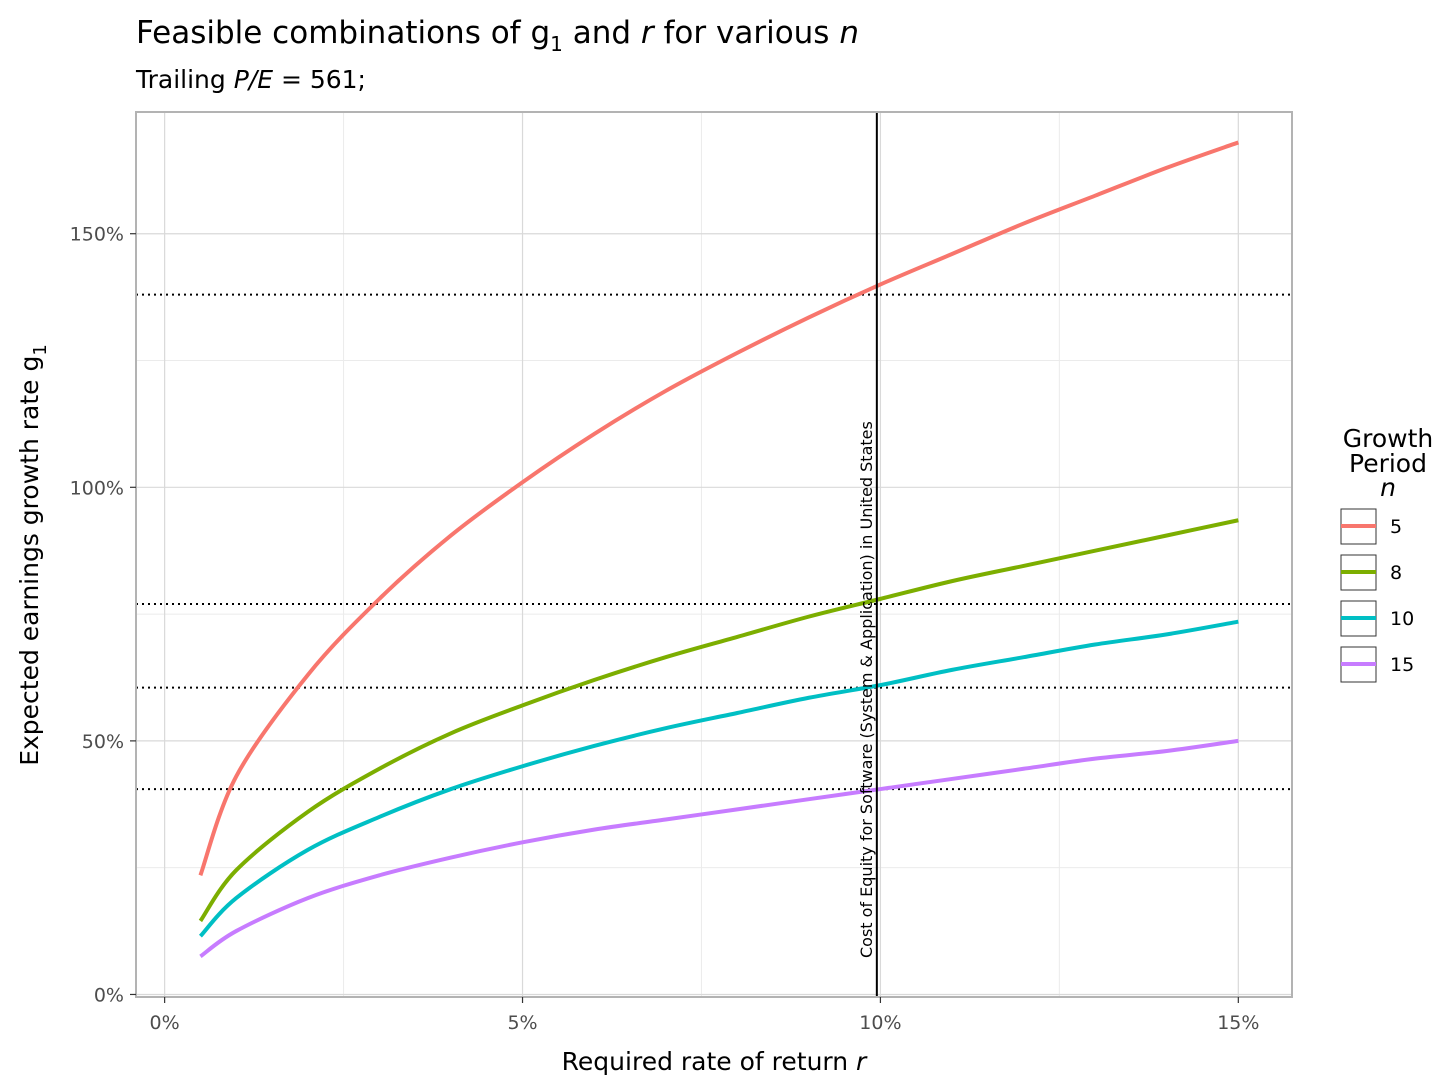 The width and height of the screenshot is (1456, 1092). Describe the element at coordinates (1402, 665) in the screenshot. I see `legend-label-n15: 15` at that location.